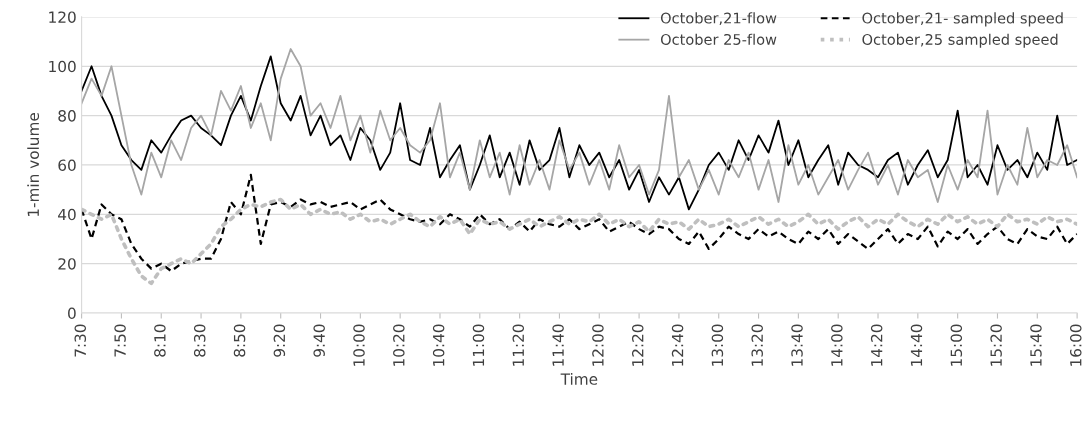  I want to click on x-tick-label: 14:20, so click(876, 345).